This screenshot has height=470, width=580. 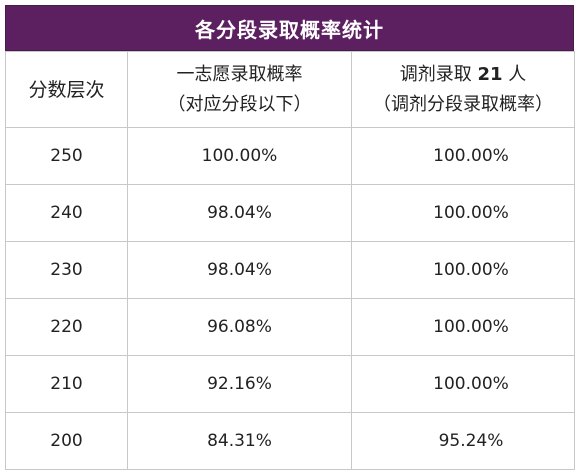 I want to click on header-adjusted-prefix: 调剂录取, so click(x=435, y=74).